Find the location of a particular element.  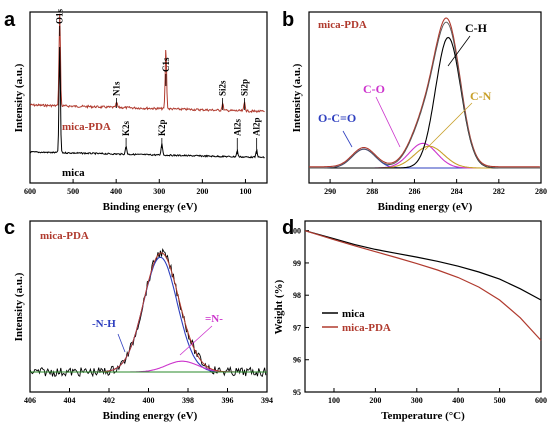

x-tick-label: 406 is located at coordinates (30, 400).